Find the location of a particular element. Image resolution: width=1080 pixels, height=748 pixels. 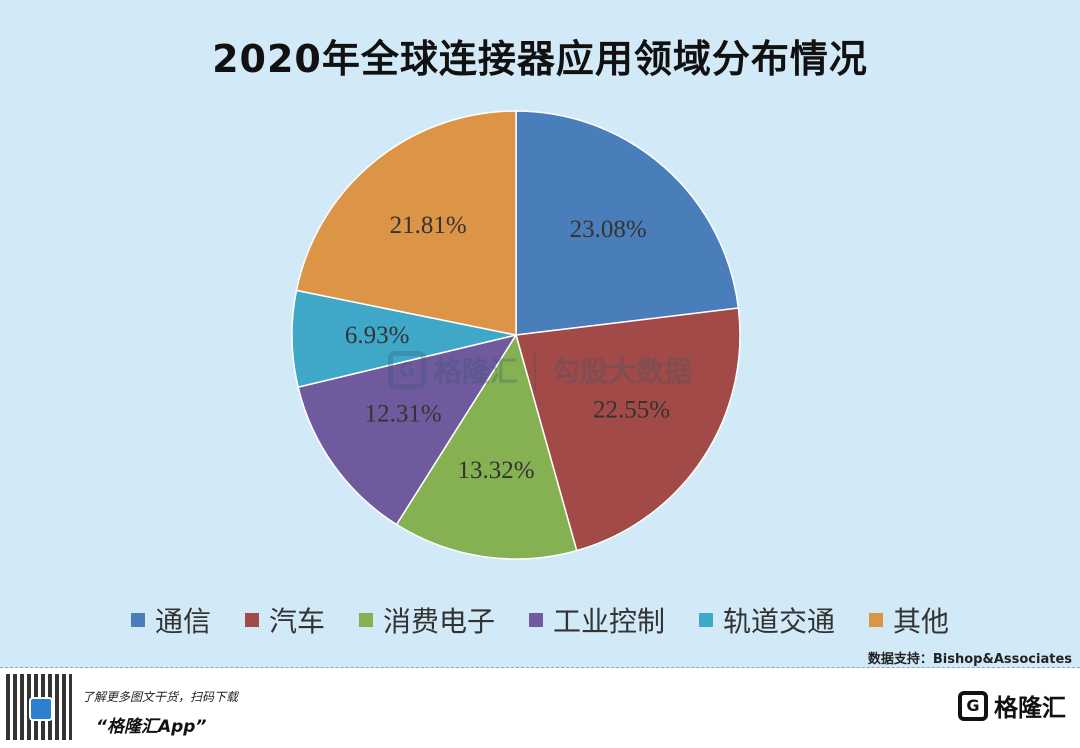

legend-label-4: 轨道交通 is located at coordinates (779, 621).